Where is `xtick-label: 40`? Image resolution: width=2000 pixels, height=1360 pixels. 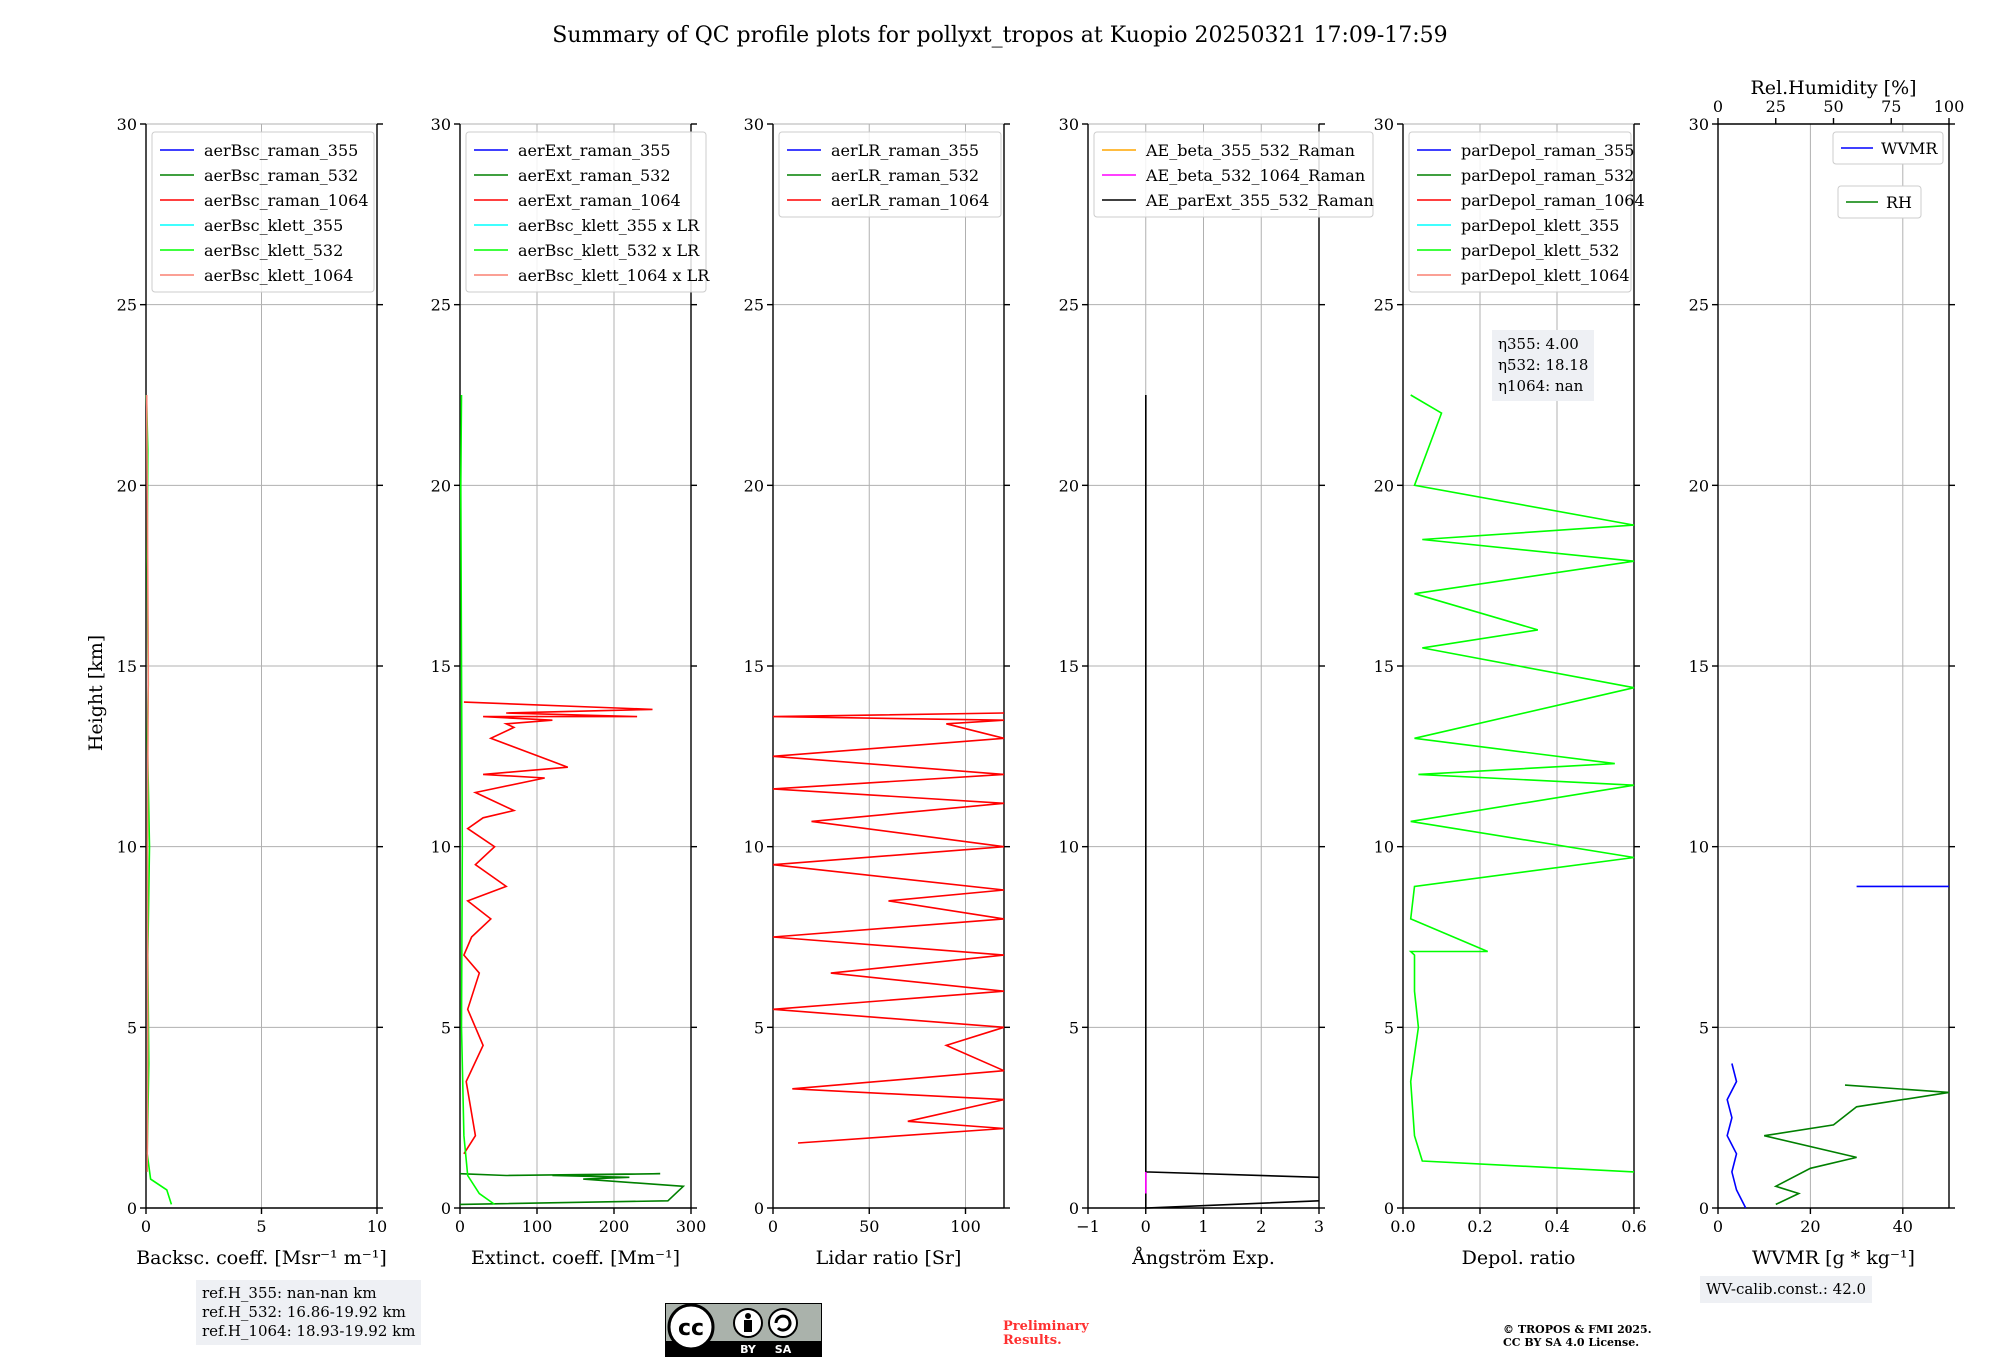
xtick-label: 40 is located at coordinates (1903, 1226).